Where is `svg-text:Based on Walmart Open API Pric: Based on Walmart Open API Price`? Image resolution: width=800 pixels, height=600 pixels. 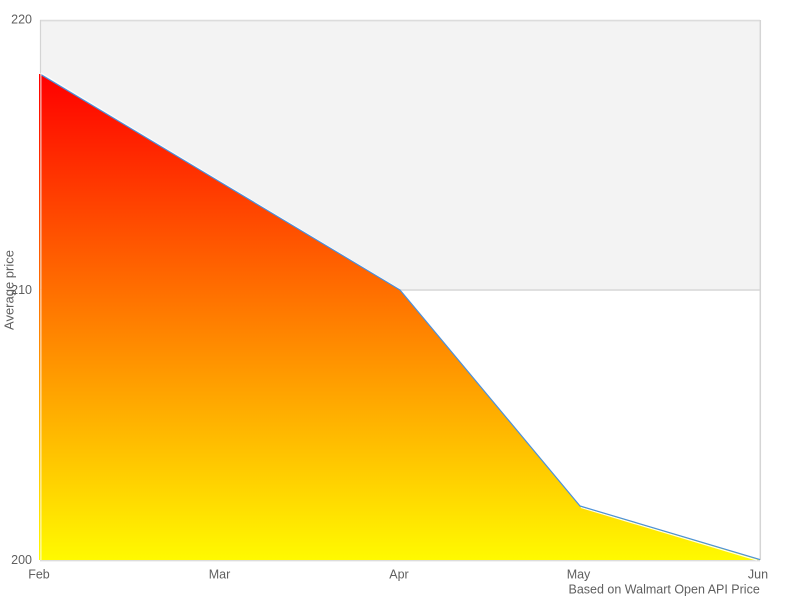 svg-text:Based on Walmart Open API Pric: Based on Walmart Open API Price is located at coordinates (664, 589).